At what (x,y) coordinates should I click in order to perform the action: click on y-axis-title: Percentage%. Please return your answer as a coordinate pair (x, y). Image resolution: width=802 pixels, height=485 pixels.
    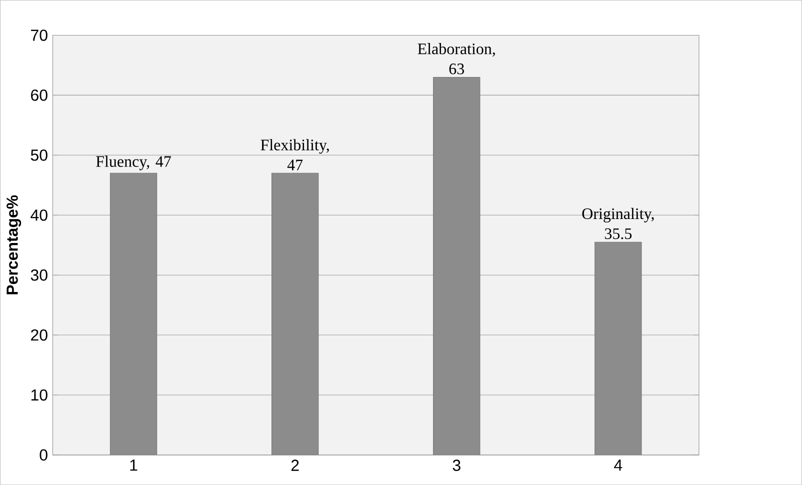
    Looking at the image, I should click on (14, 244).